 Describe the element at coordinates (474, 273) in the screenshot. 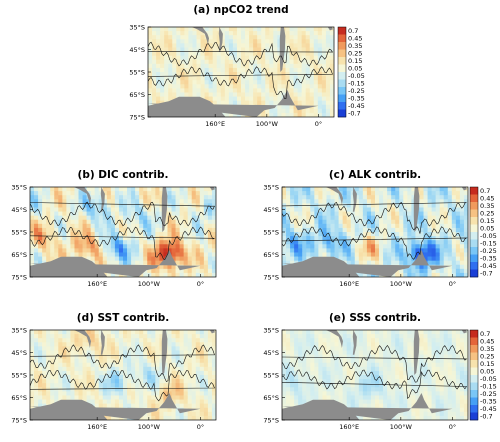

I see `colorbar-segment` at that location.